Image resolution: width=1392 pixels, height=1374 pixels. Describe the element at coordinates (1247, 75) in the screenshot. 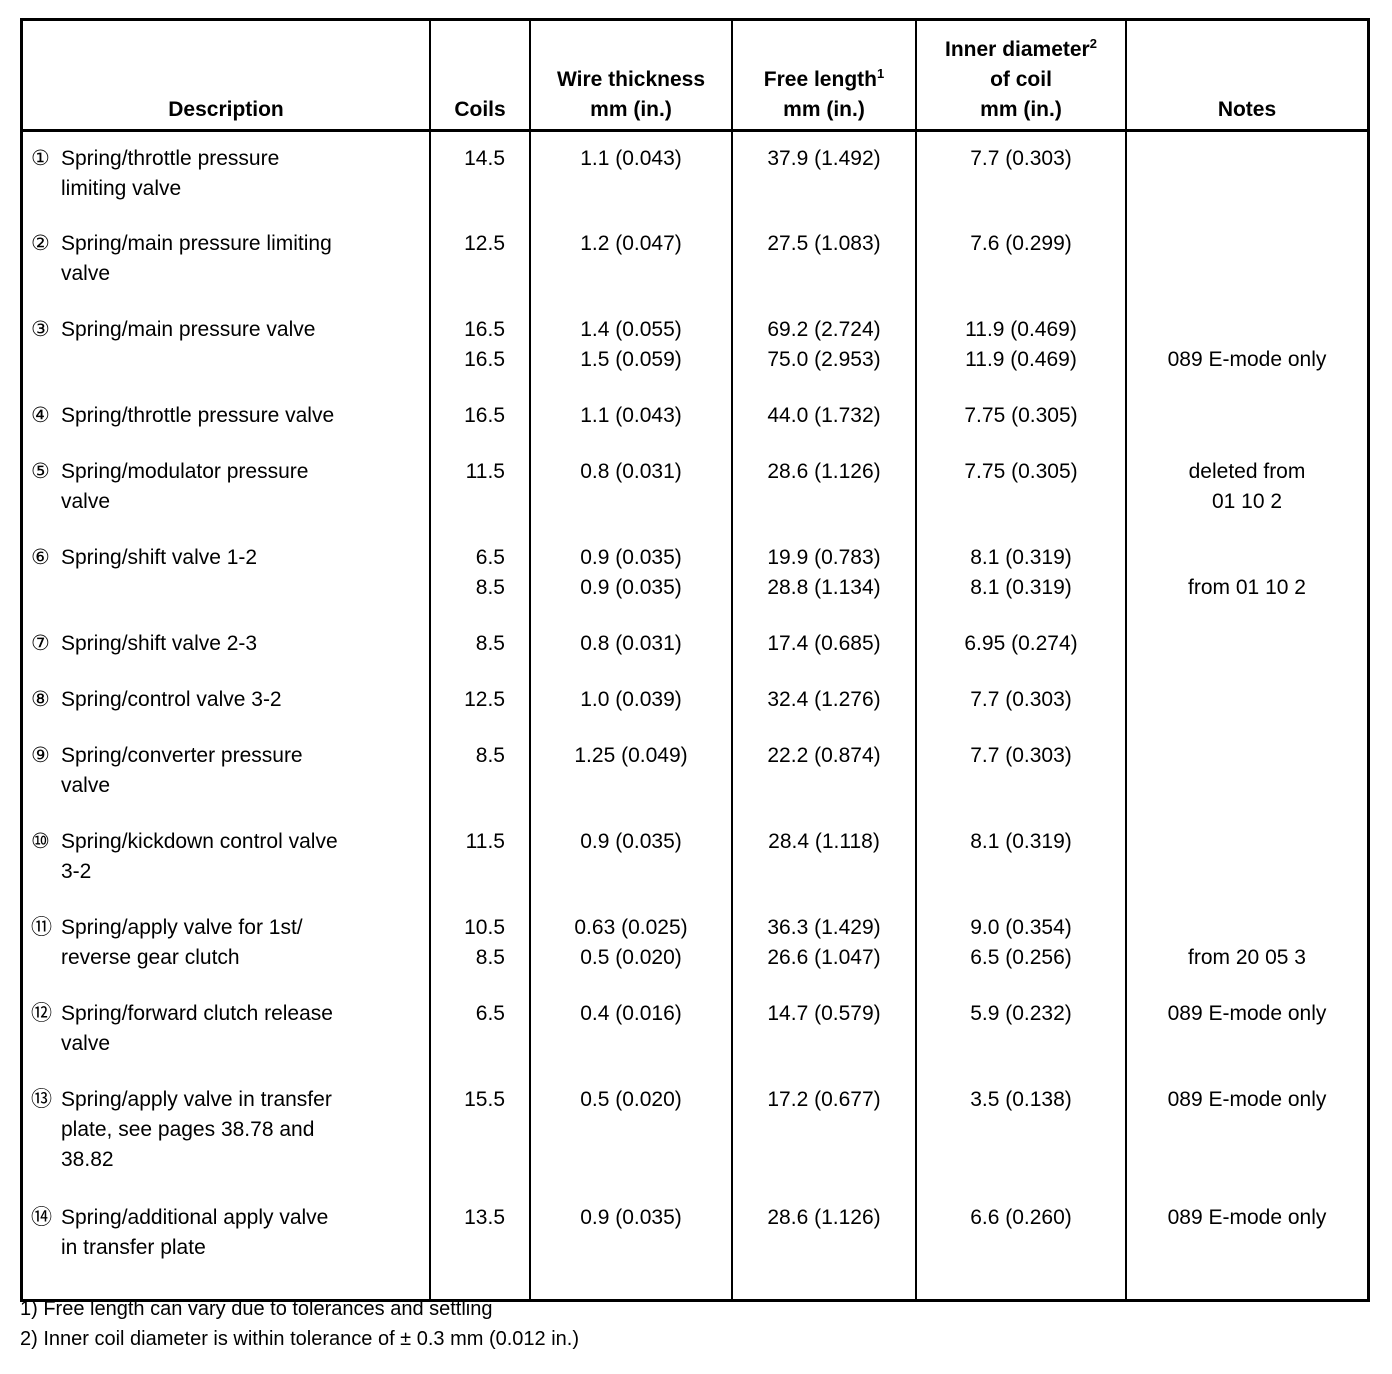

I see `column-header-notes: Notes` at that location.